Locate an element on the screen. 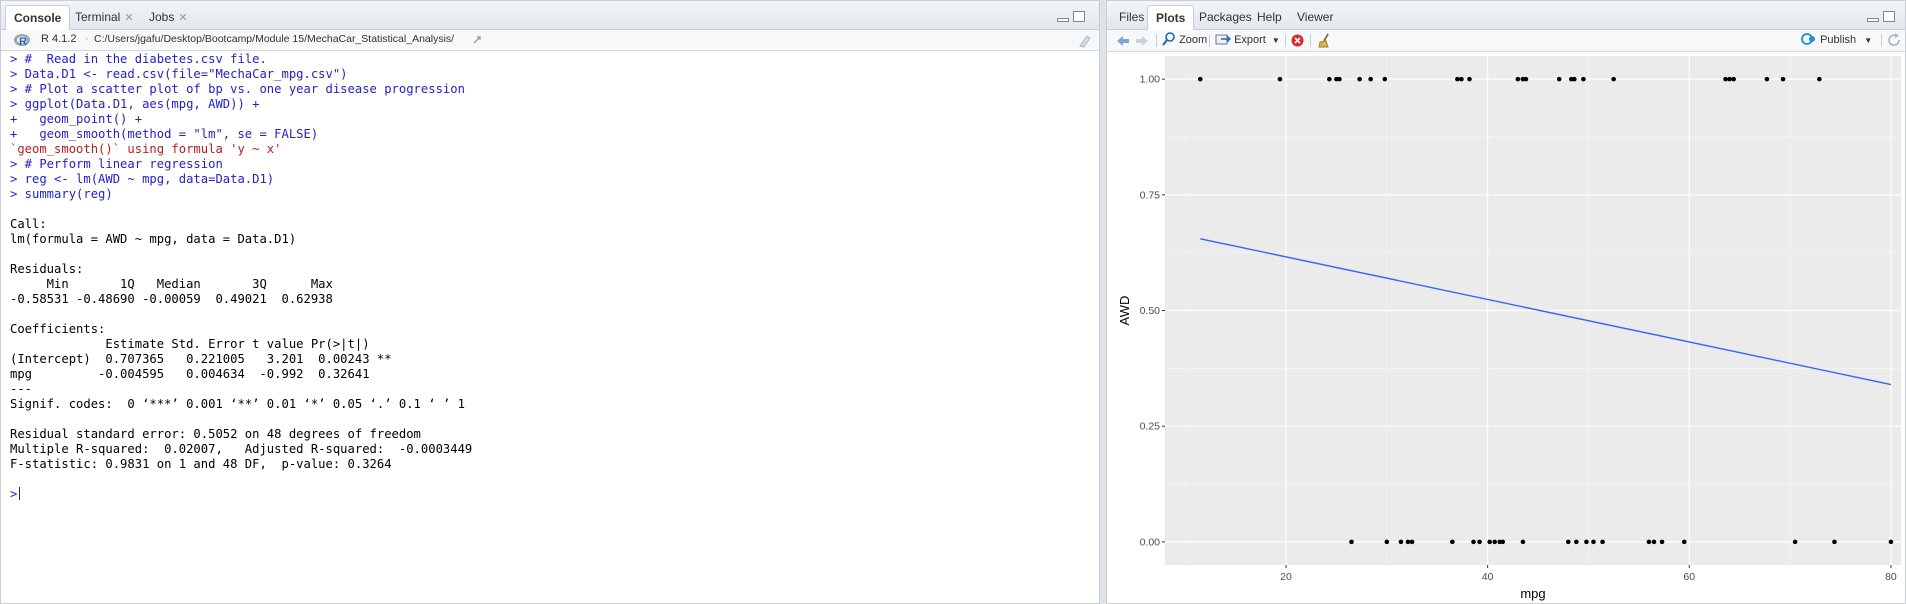  clear-console-icon is located at coordinates (1085, 40).